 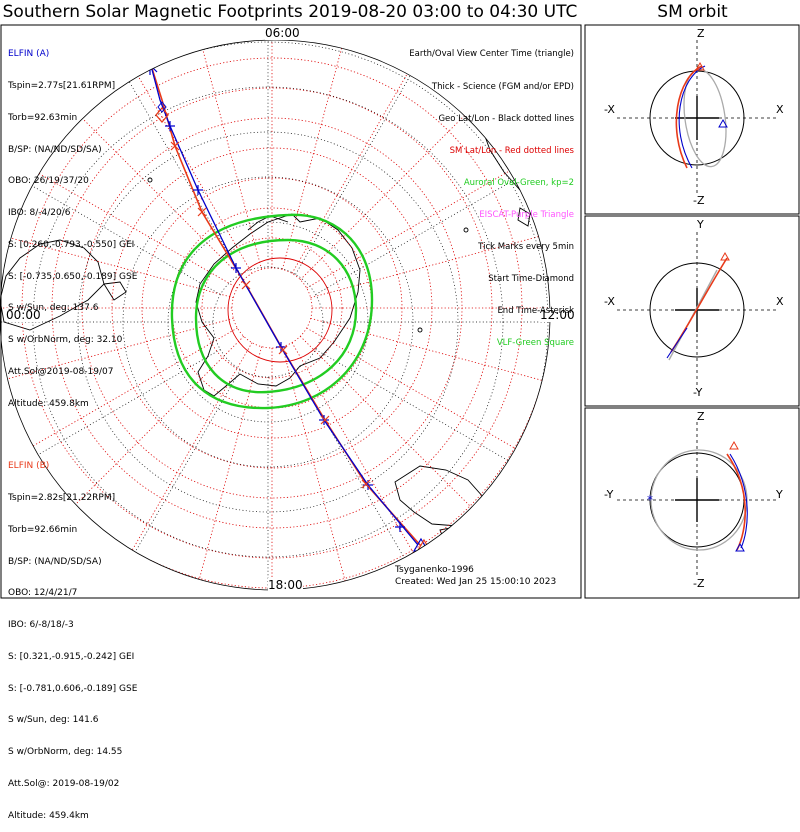 I want to click on clock-label-left: 00:00, so click(x=23, y=315).